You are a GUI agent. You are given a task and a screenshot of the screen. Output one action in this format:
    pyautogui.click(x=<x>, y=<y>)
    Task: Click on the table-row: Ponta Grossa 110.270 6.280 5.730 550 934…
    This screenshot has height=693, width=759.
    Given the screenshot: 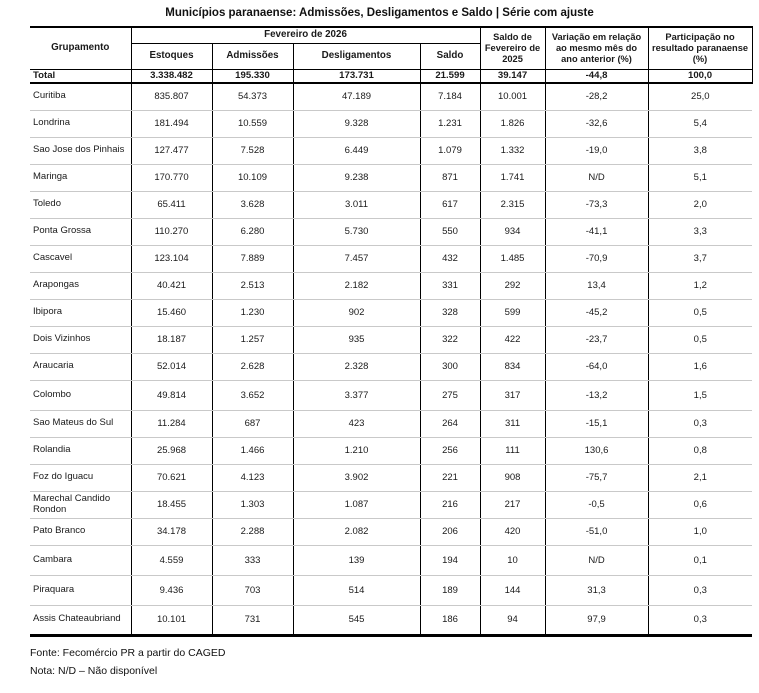 What is the action you would take?
    pyautogui.click(x=391, y=232)
    